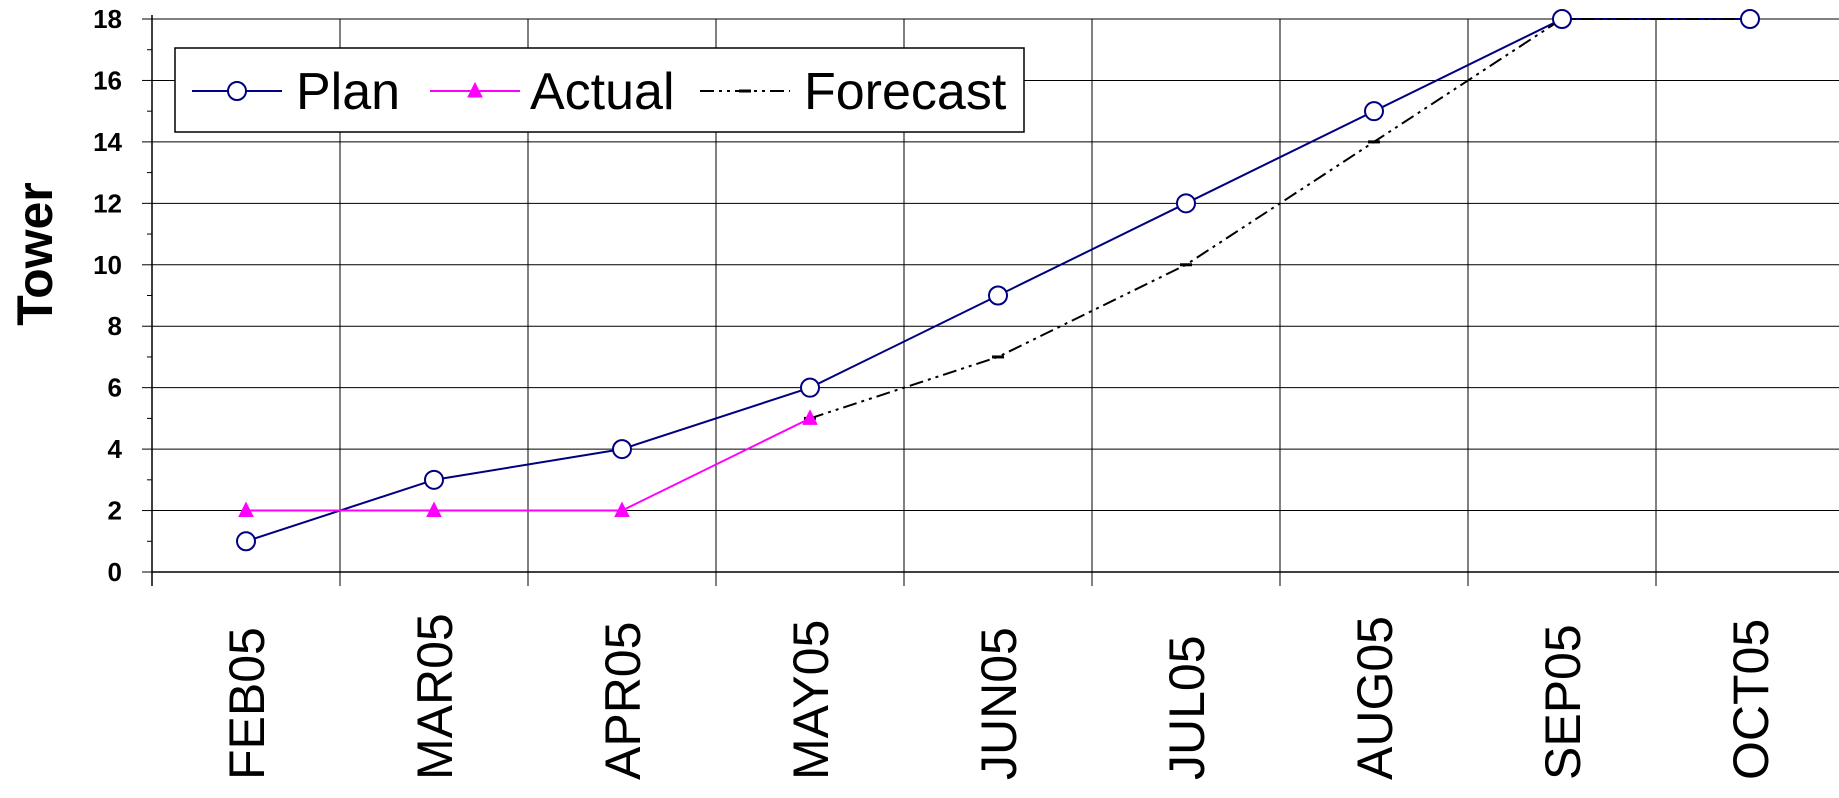 This screenshot has width=1839, height=798. I want to click on x-tick-label: SEP05, so click(1563, 702).